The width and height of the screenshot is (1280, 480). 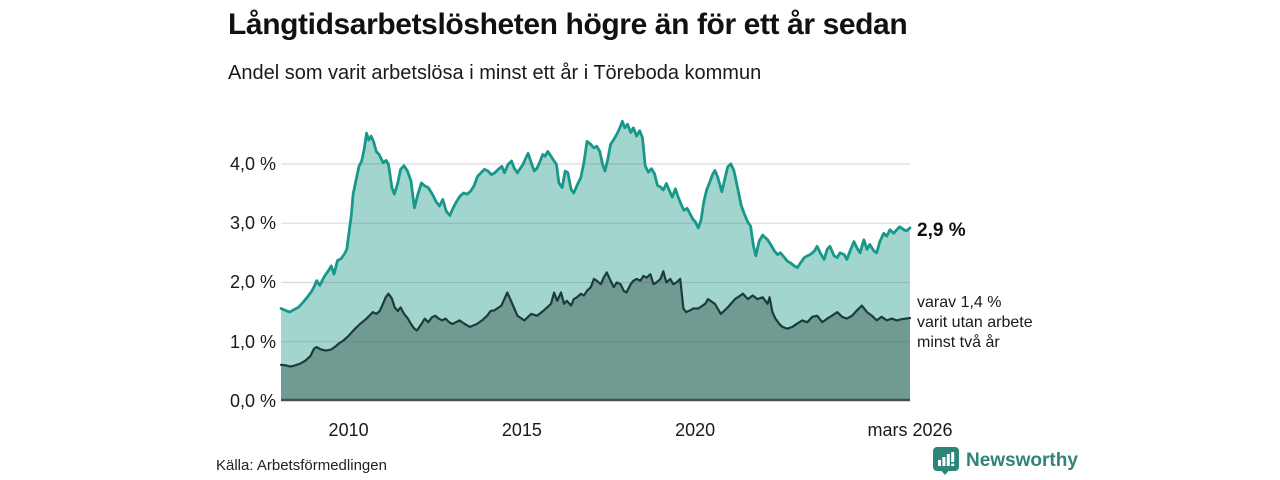 I want to click on latest-value-label: 2,9 %, so click(x=941, y=230).